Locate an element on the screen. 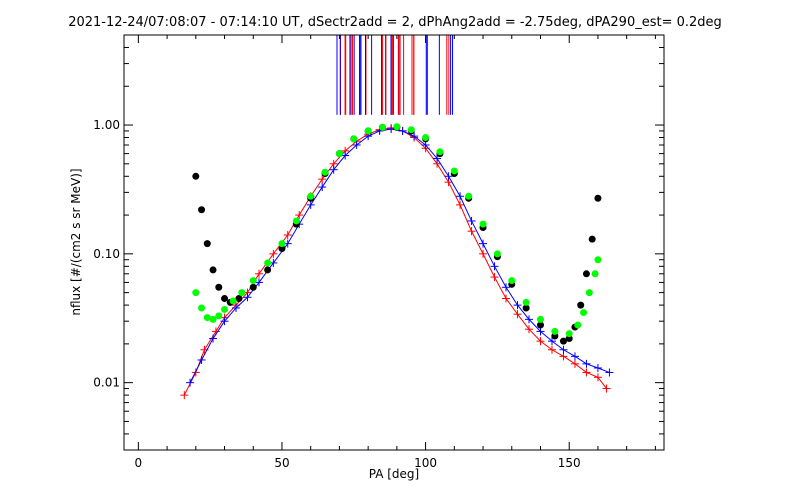 This screenshot has height=500, width=800. x-tick-label: 100 is located at coordinates (425, 463).